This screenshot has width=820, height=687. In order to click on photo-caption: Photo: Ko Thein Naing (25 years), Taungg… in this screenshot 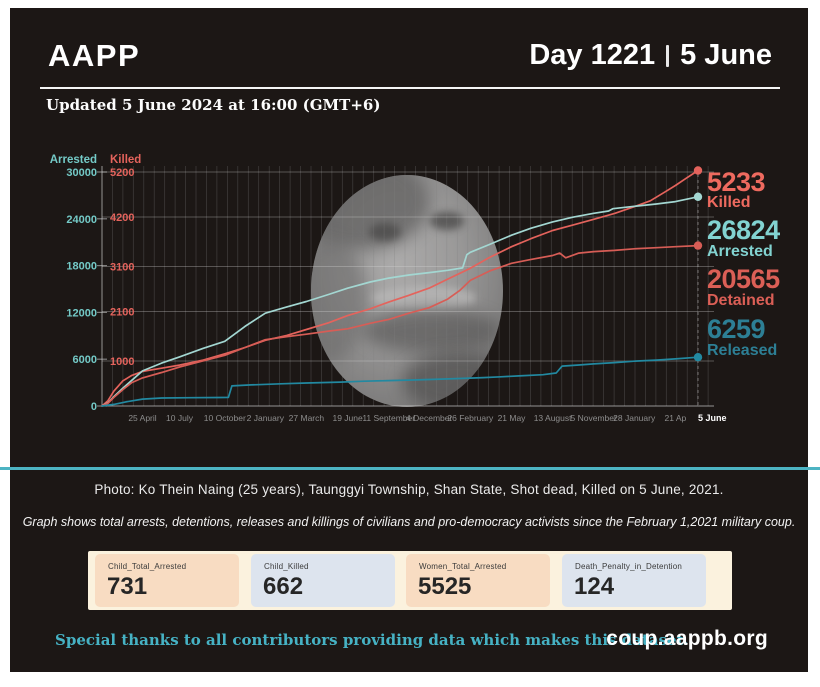, I will do `click(409, 489)`.